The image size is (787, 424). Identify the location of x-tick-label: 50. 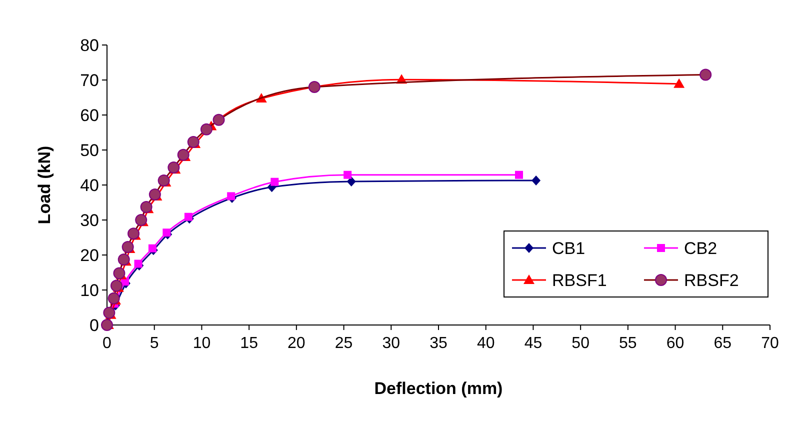
(581, 343).